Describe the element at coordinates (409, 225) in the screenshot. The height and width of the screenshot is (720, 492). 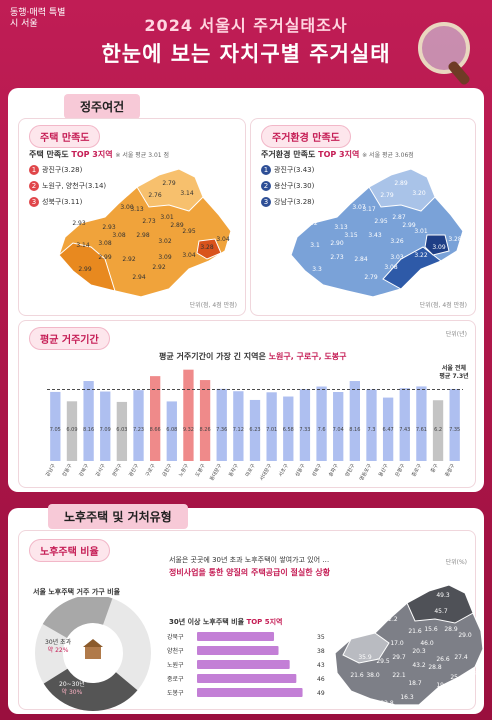
I see `map-value-label: 2.99` at that location.